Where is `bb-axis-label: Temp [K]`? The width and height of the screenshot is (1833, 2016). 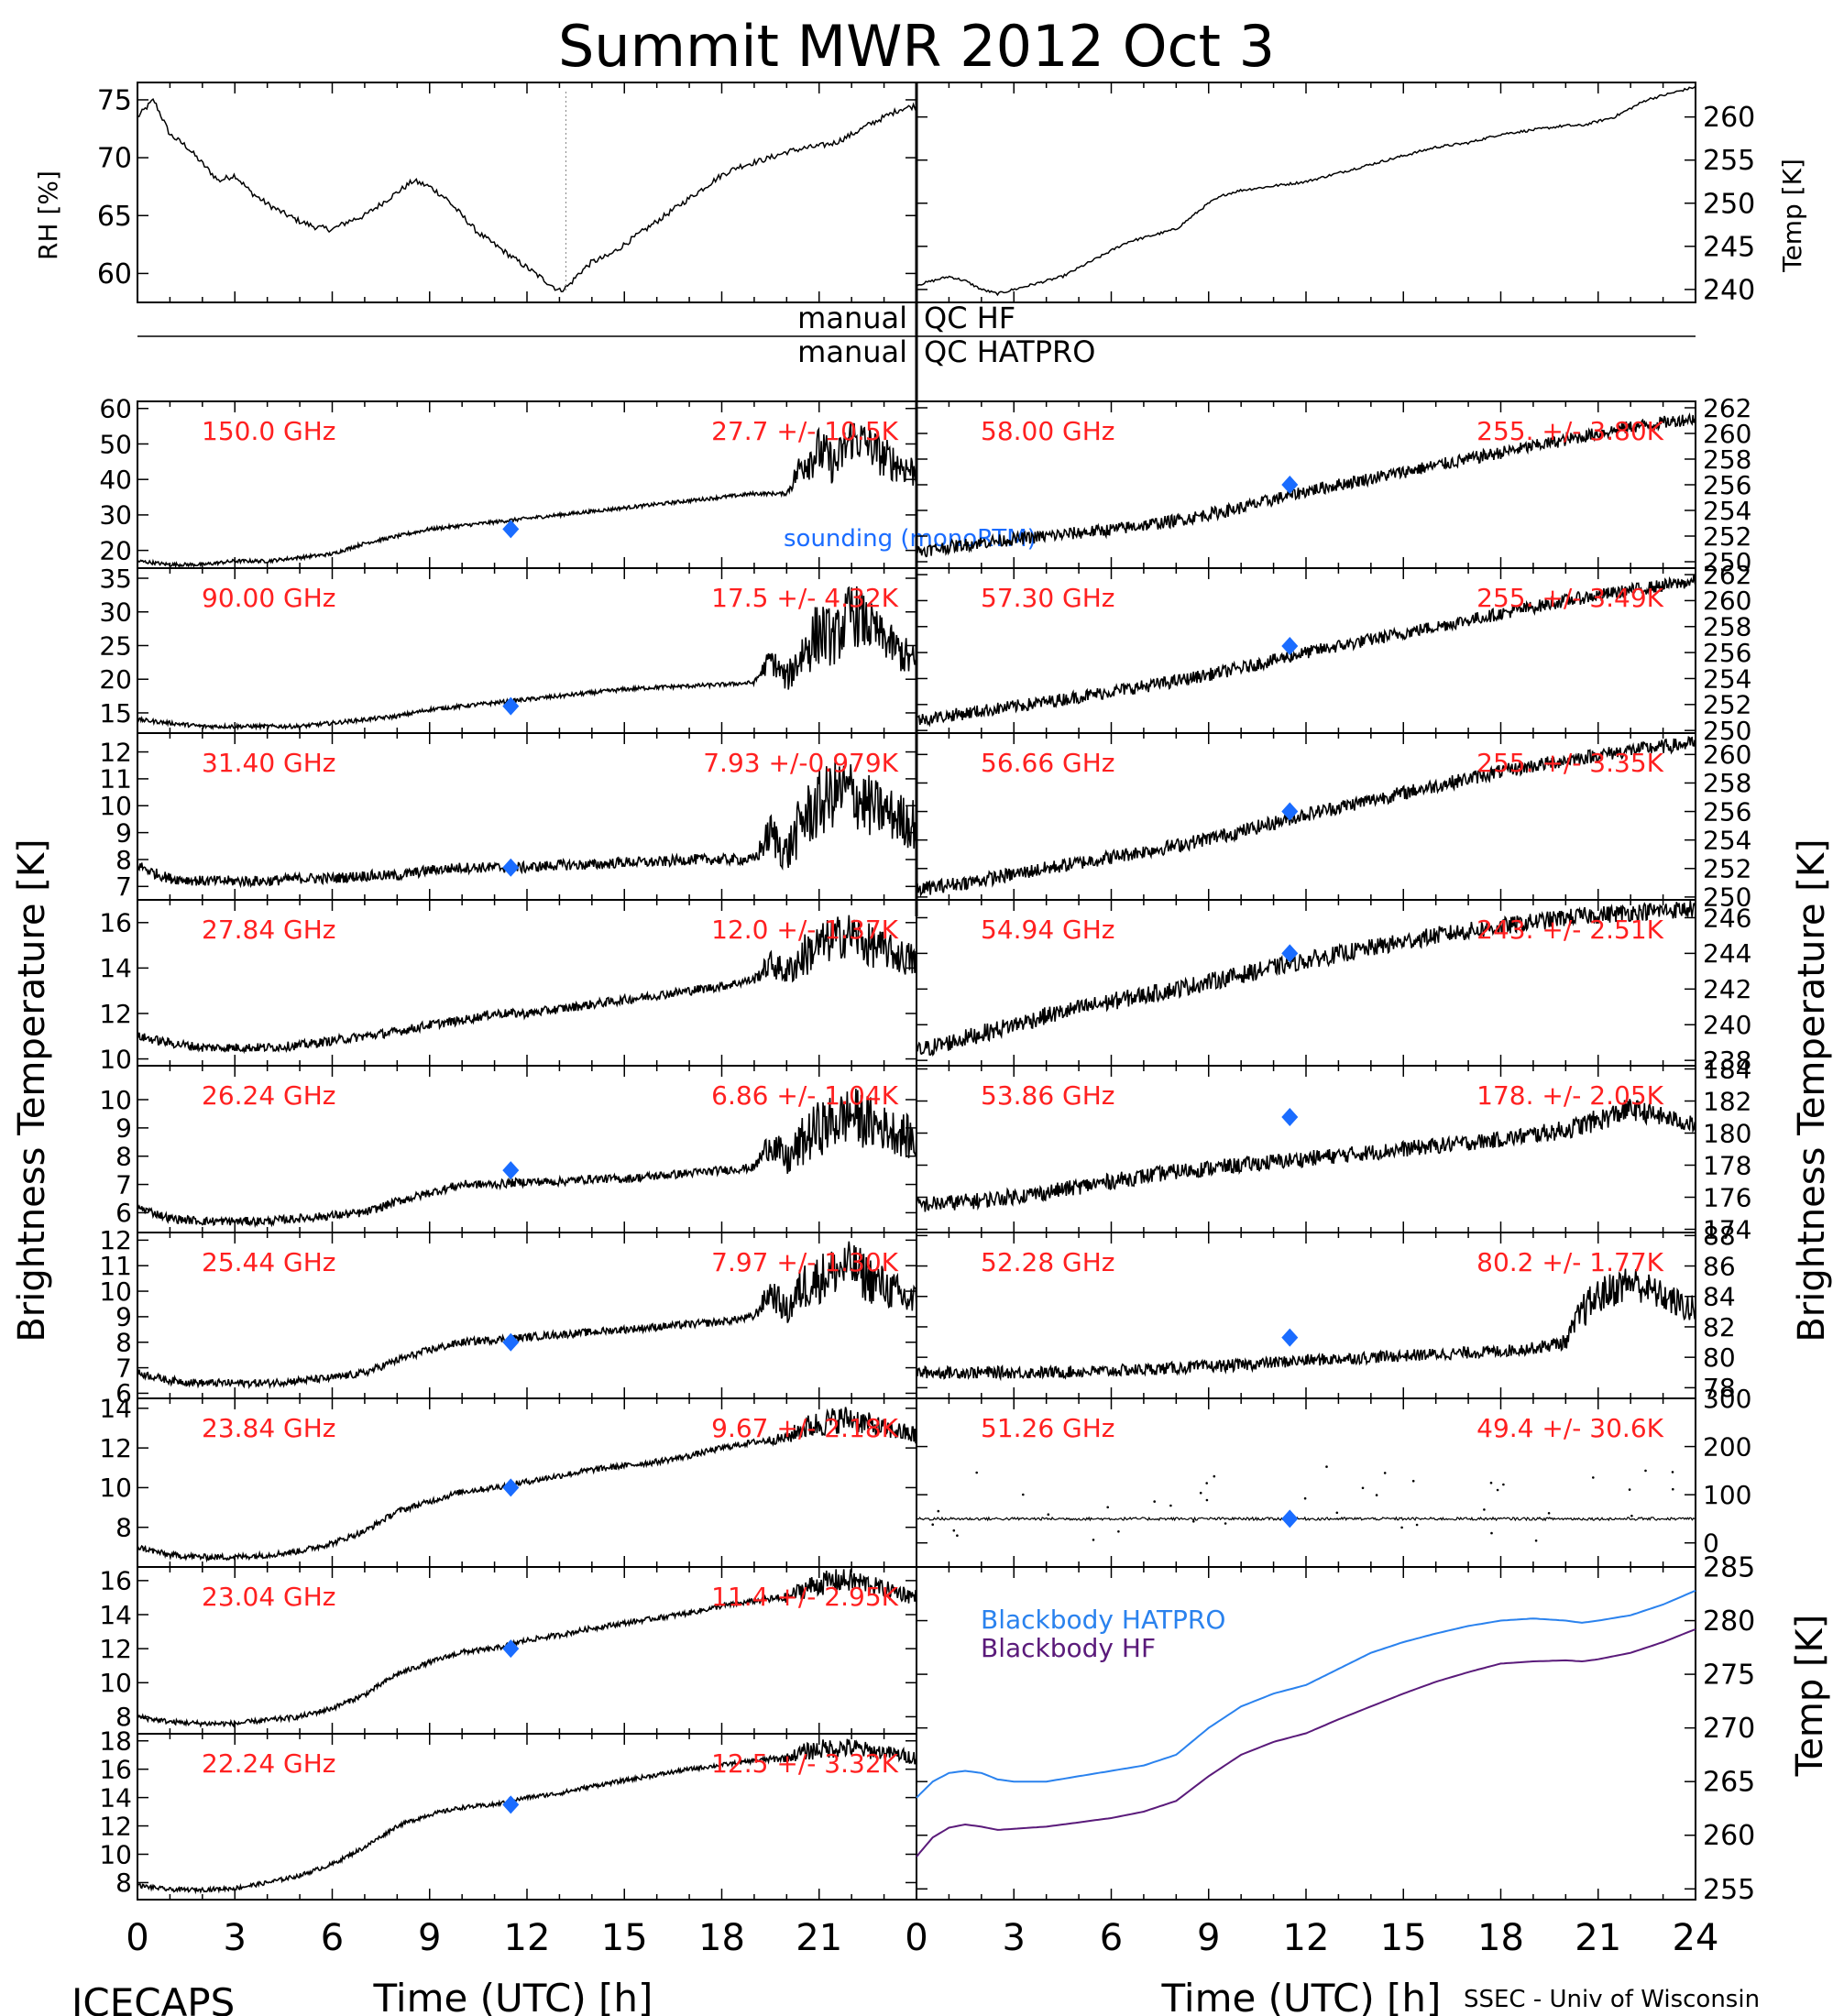
bb-axis-label: Temp [K] is located at coordinates (1810, 1696).